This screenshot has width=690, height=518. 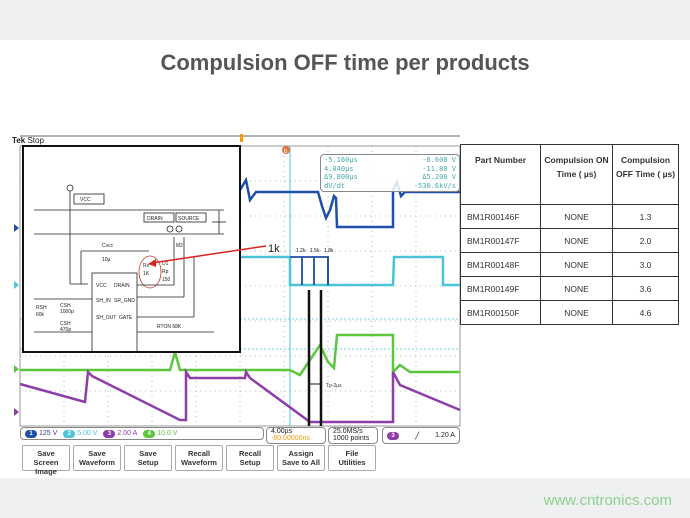 I want to click on timebase-readout: 4.00µs -80.00000ns, so click(x=296, y=435).